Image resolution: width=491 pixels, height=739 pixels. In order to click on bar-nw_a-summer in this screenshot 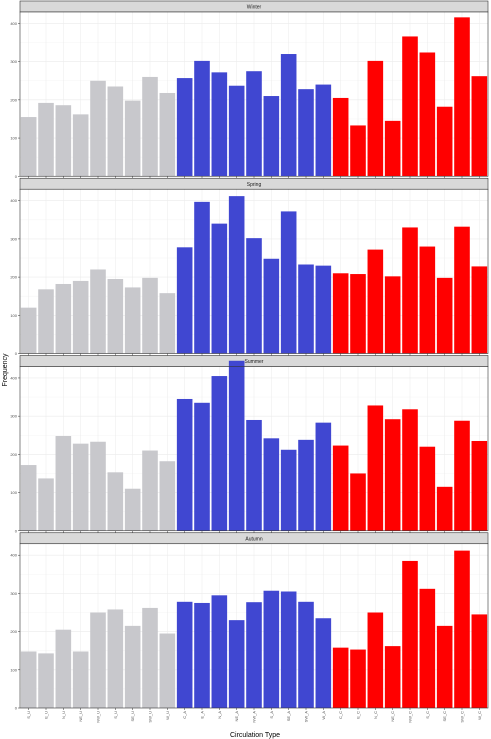, I will do `click(254, 475)`.